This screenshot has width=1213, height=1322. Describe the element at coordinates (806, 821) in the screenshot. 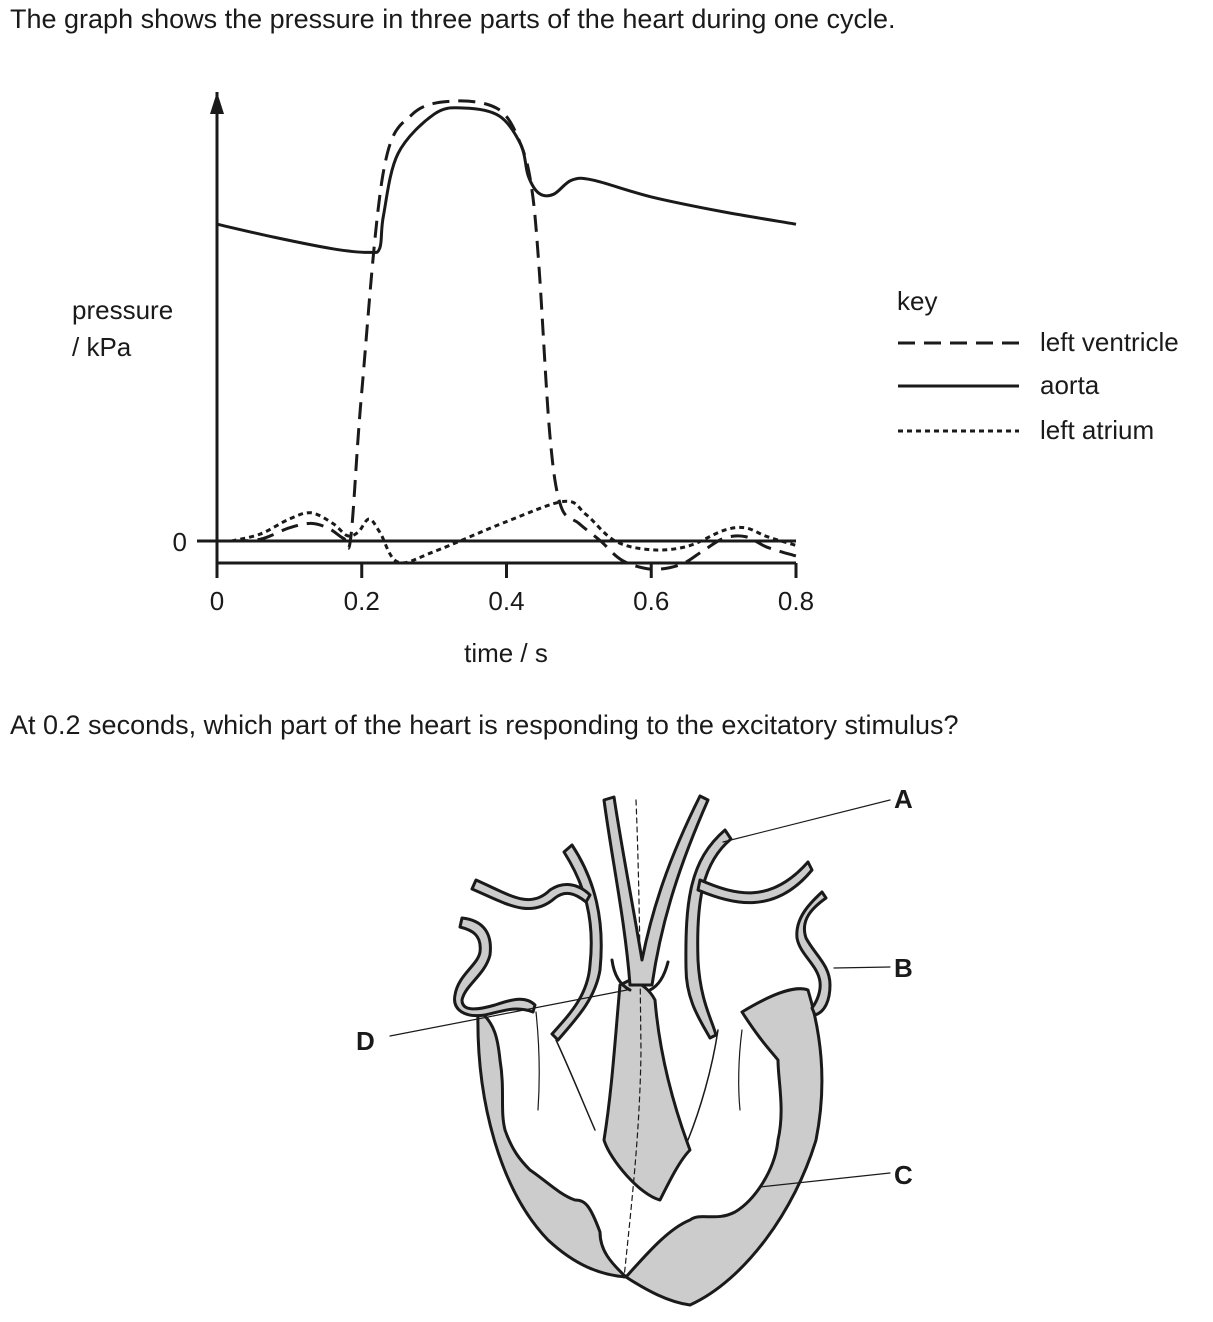

I see `label-line-a` at that location.